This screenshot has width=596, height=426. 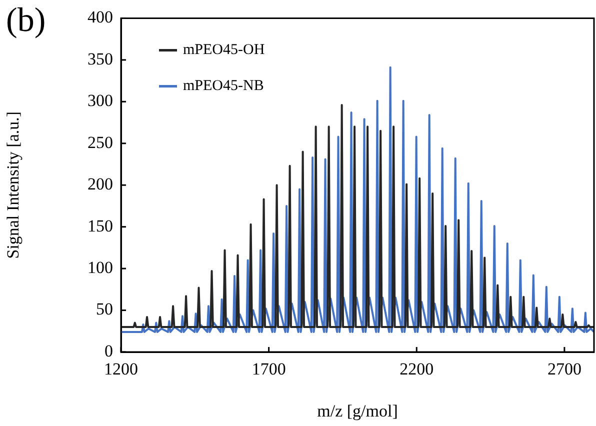 I want to click on y-tick-label: 350, so click(x=100, y=58).